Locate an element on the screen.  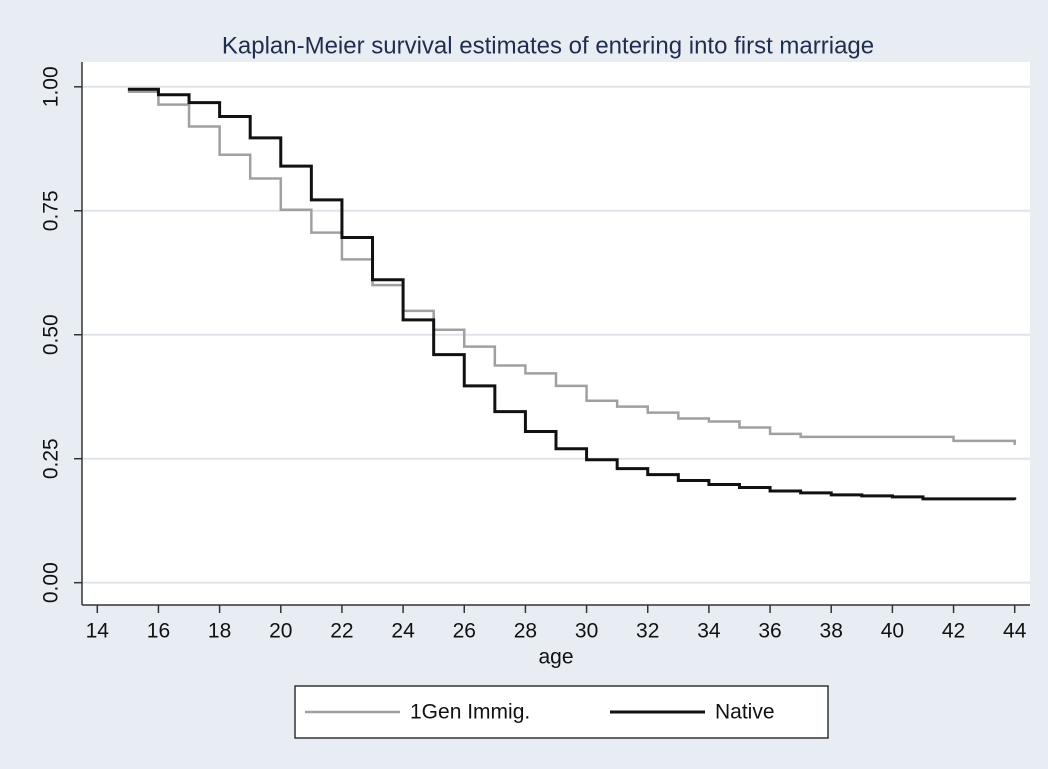
y-tick-label: 0.50 is located at coordinates (51, 334).